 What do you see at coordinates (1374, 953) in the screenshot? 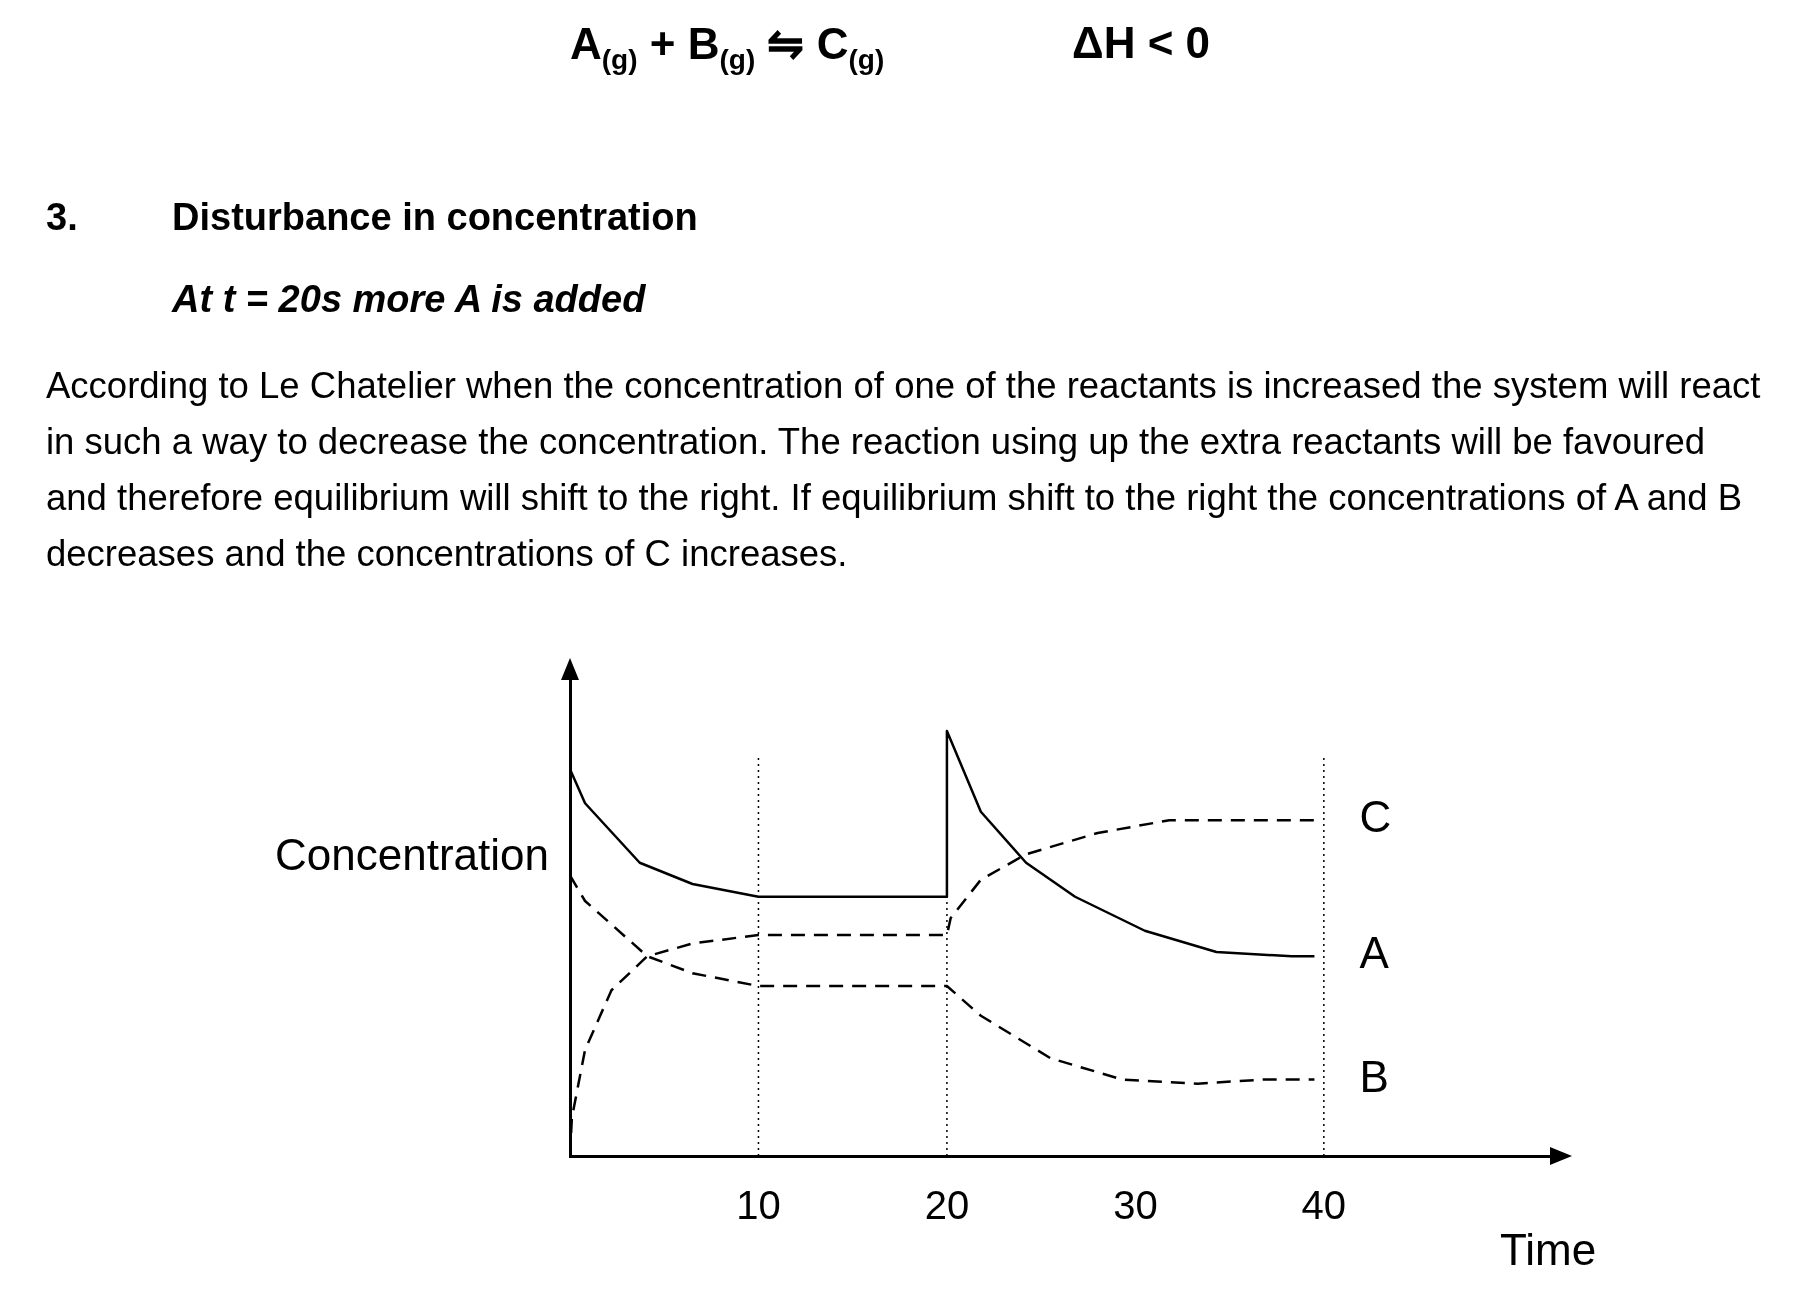
I see `series-label: A` at bounding box center [1374, 953].